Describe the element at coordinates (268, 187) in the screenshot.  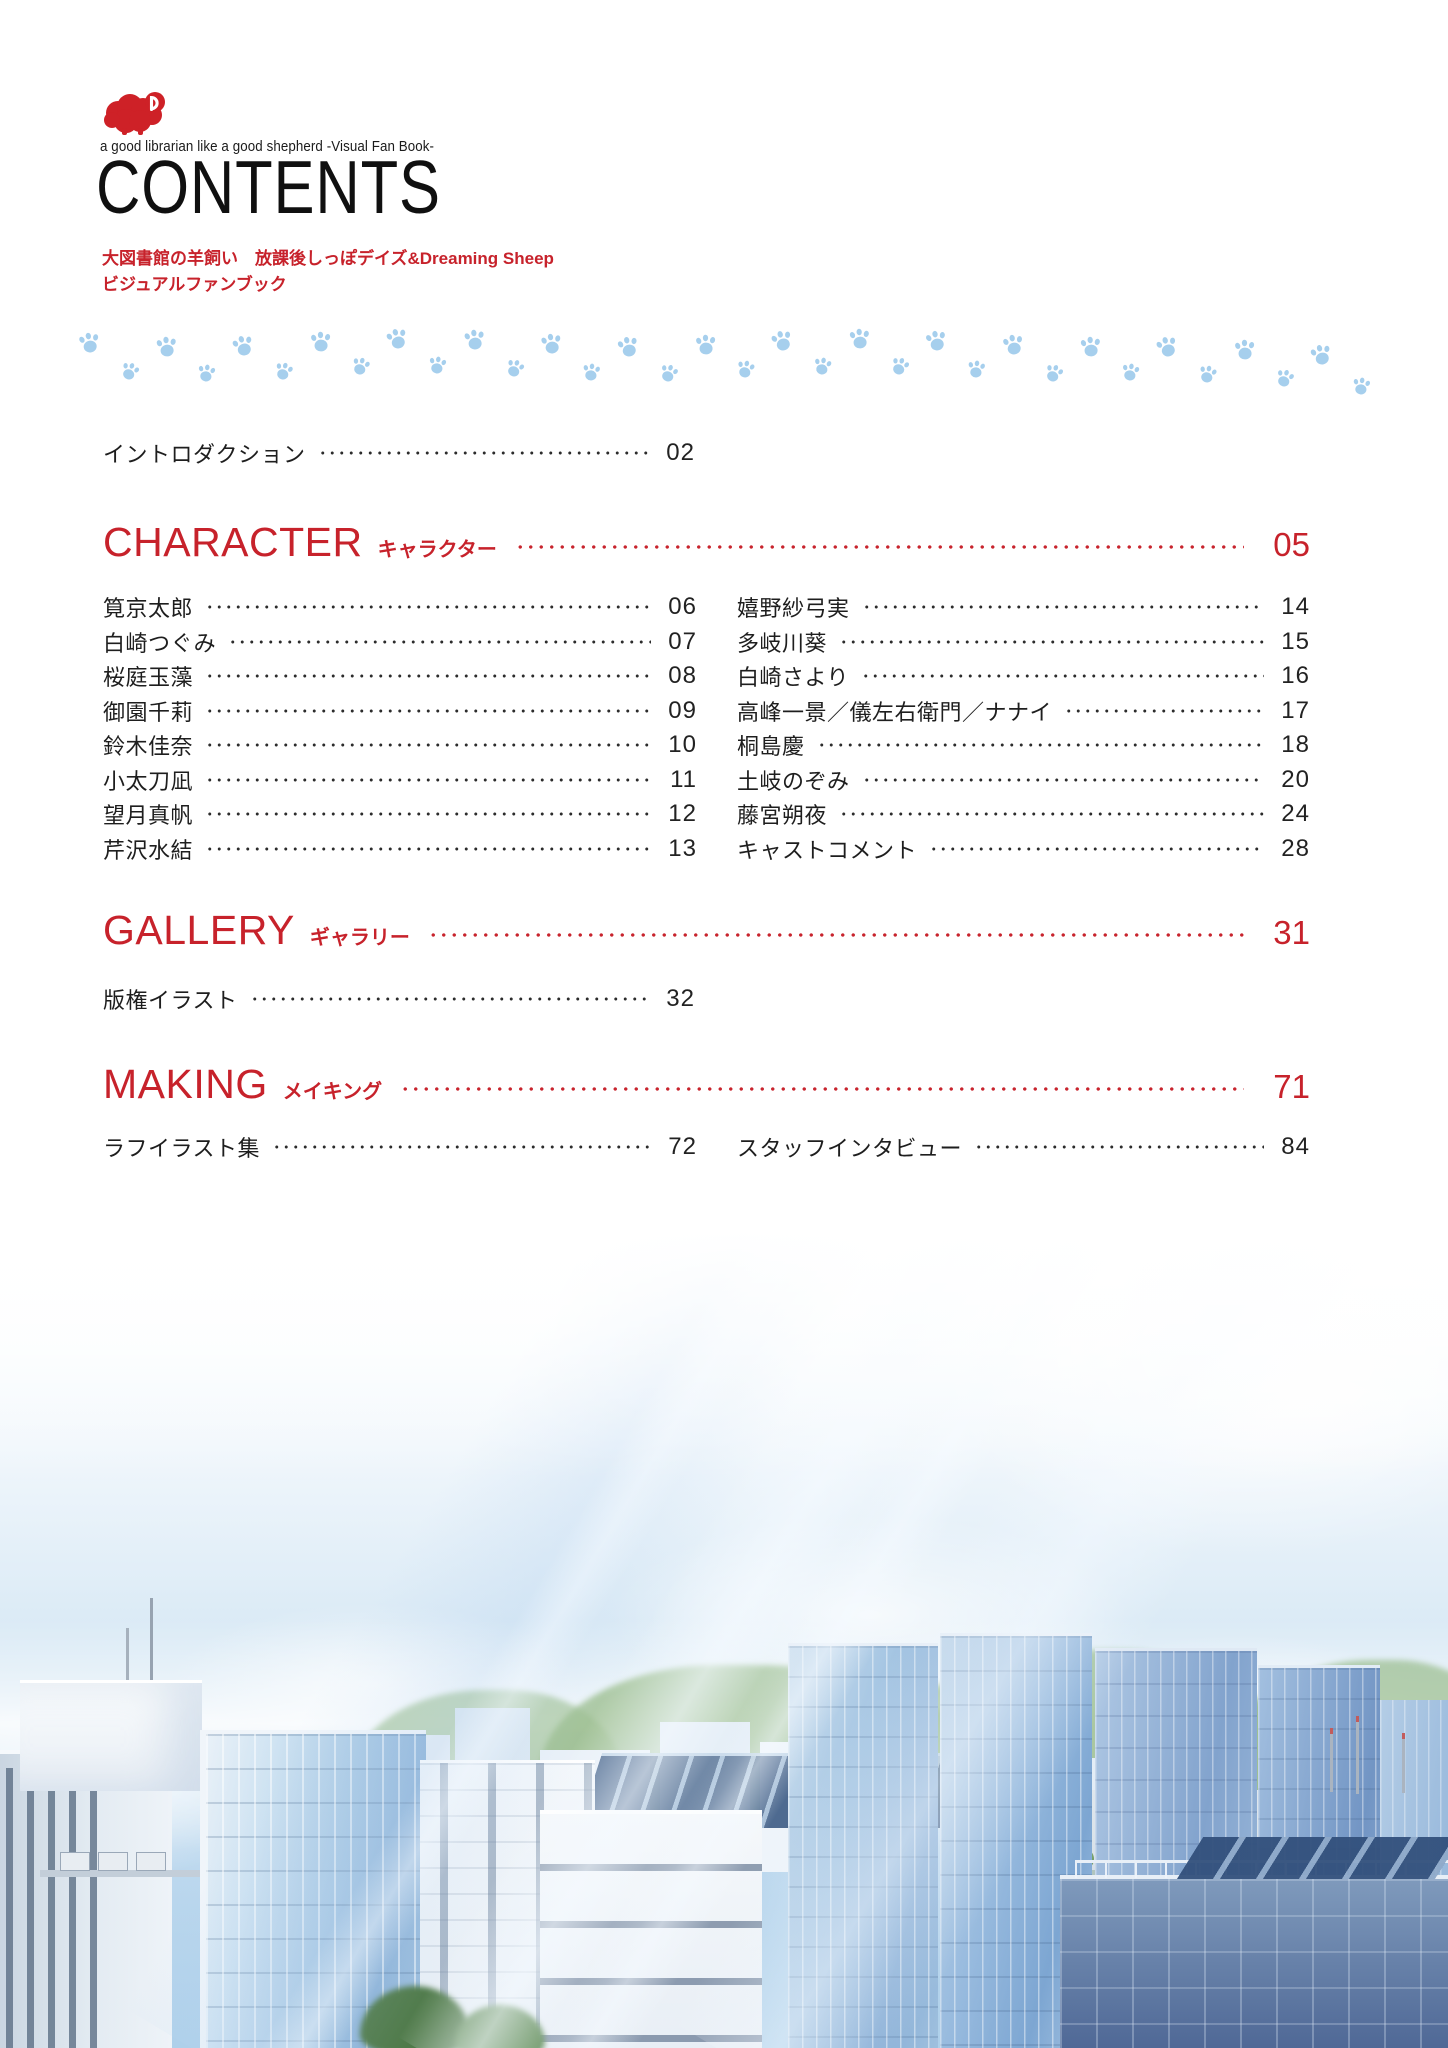
I see `page-title: CONTENTS` at that location.